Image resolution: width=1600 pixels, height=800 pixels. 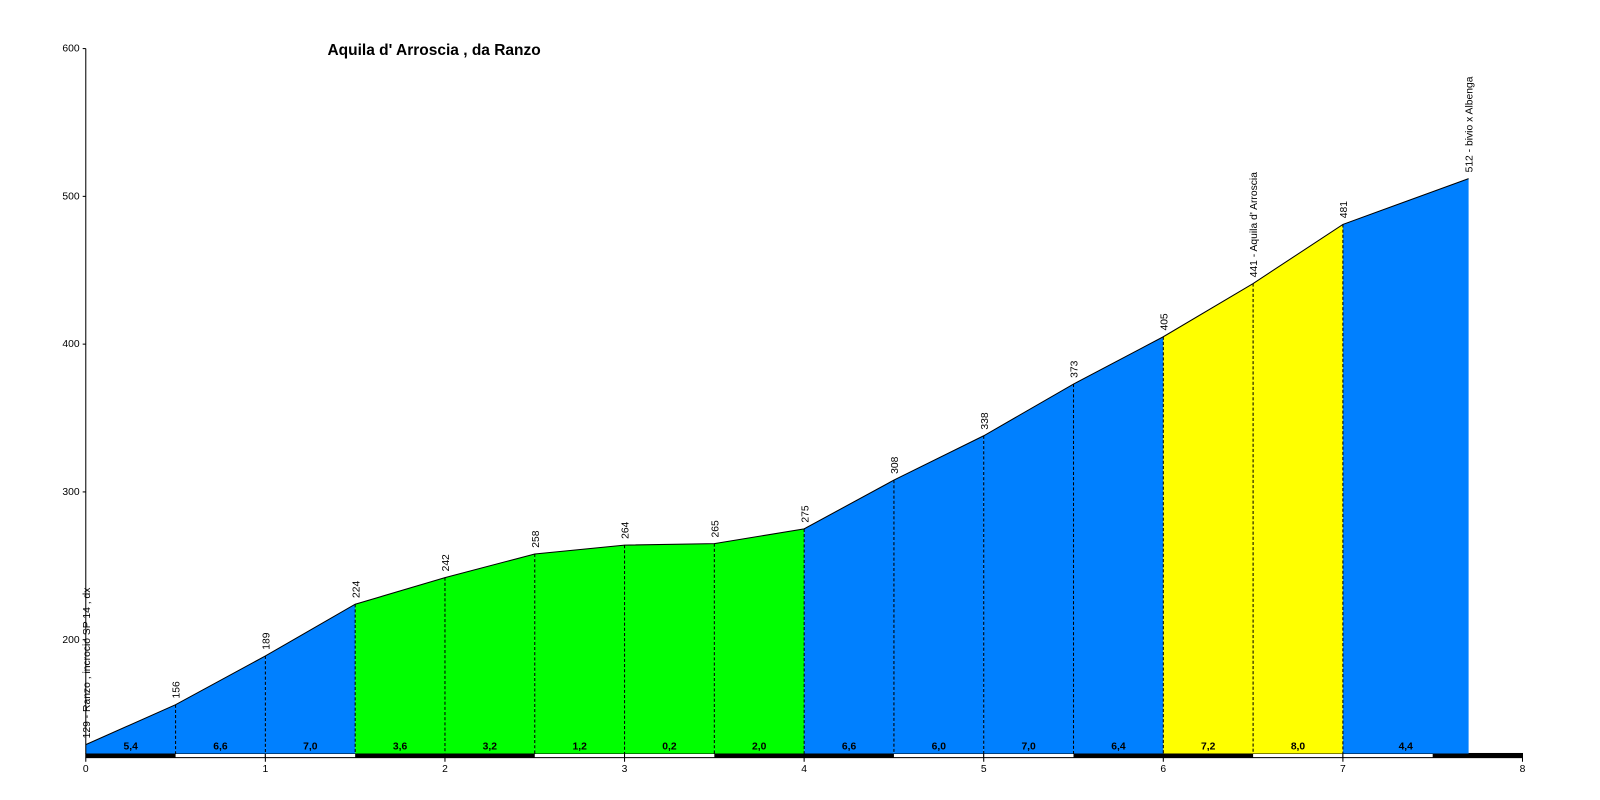 What do you see at coordinates (1254, 225) in the screenshot?
I see `point-label: 441 - Aquila d' Arroscia` at bounding box center [1254, 225].